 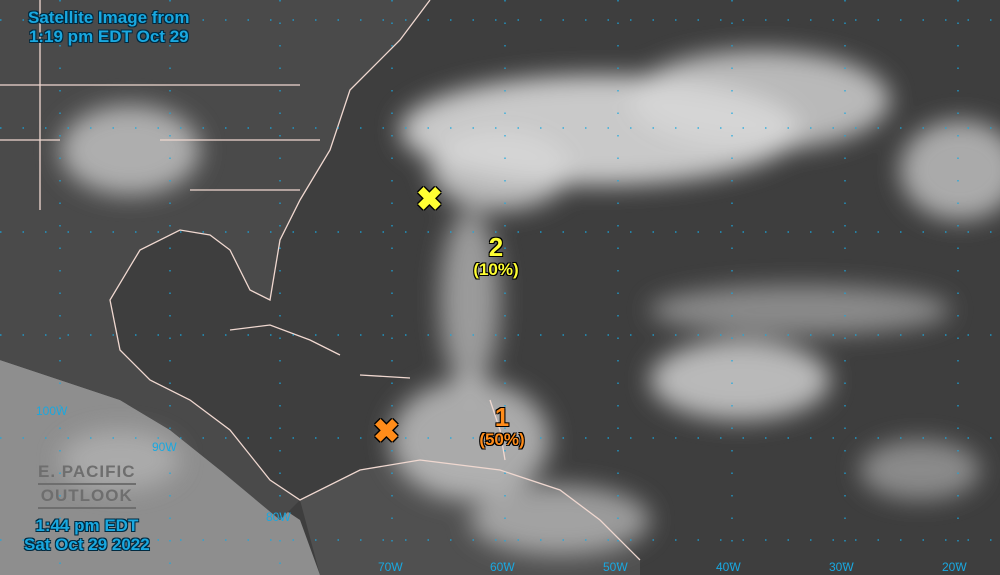 What do you see at coordinates (52, 411) in the screenshot?
I see `lon-label: 100W` at bounding box center [52, 411].